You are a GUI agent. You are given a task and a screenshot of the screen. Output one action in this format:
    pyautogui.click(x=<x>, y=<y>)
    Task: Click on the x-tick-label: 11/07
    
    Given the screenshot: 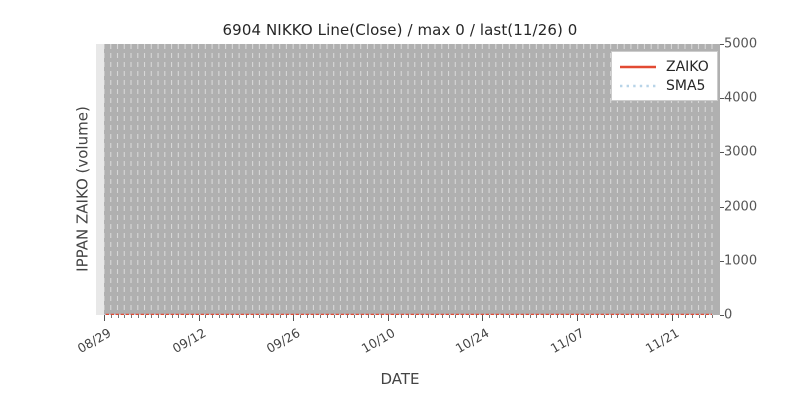 What is the action you would take?
    pyautogui.click(x=567, y=341)
    